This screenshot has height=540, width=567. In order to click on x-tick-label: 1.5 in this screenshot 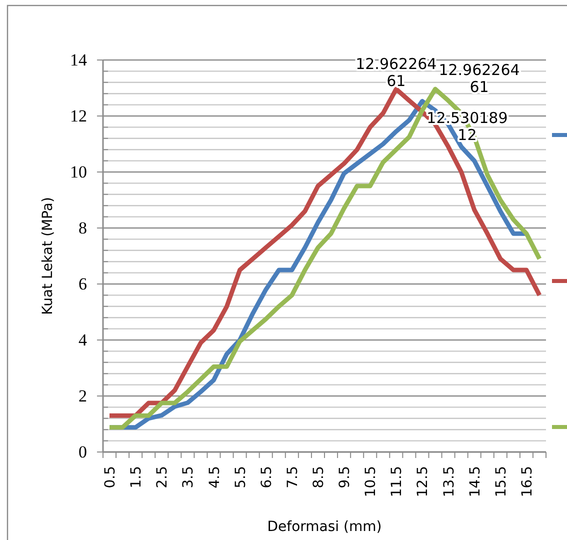, I will do `click(136, 477)`.